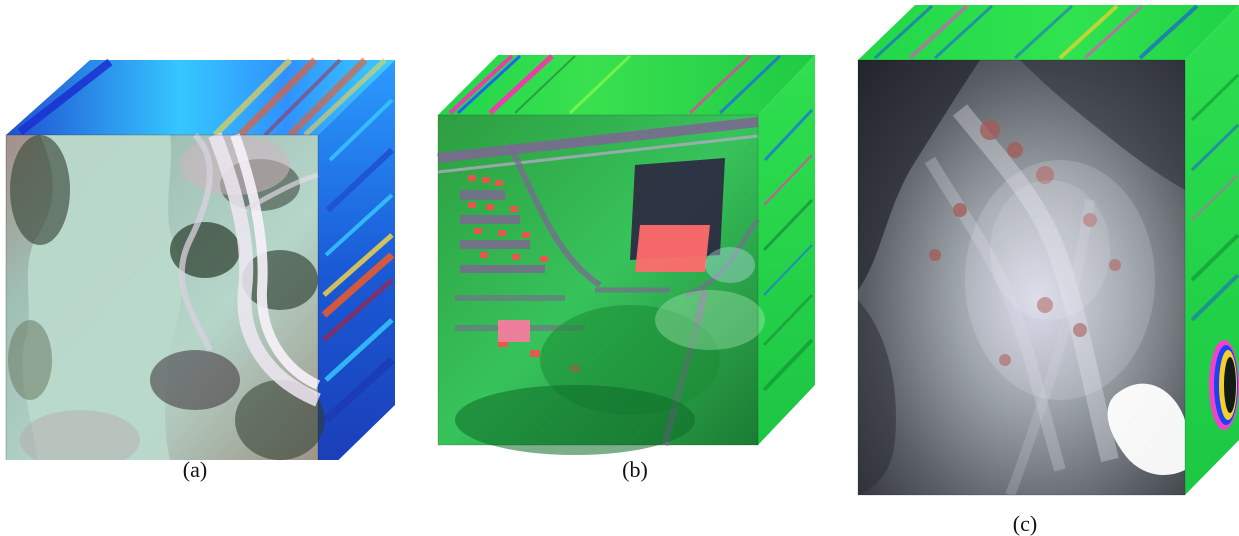 Image resolution: width=1239 pixels, height=536 pixels. What do you see at coordinates (635, 469) in the screenshot?
I see `caption-b: (b)` at bounding box center [635, 469].